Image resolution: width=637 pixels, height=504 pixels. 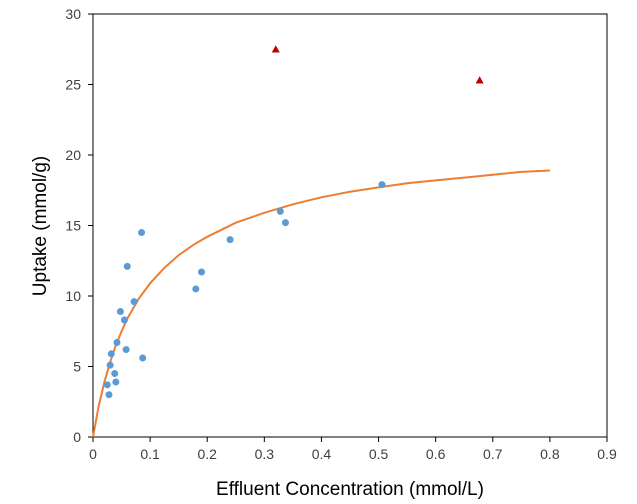 I want to click on x-tick-label: 0.4, so click(x=322, y=454).